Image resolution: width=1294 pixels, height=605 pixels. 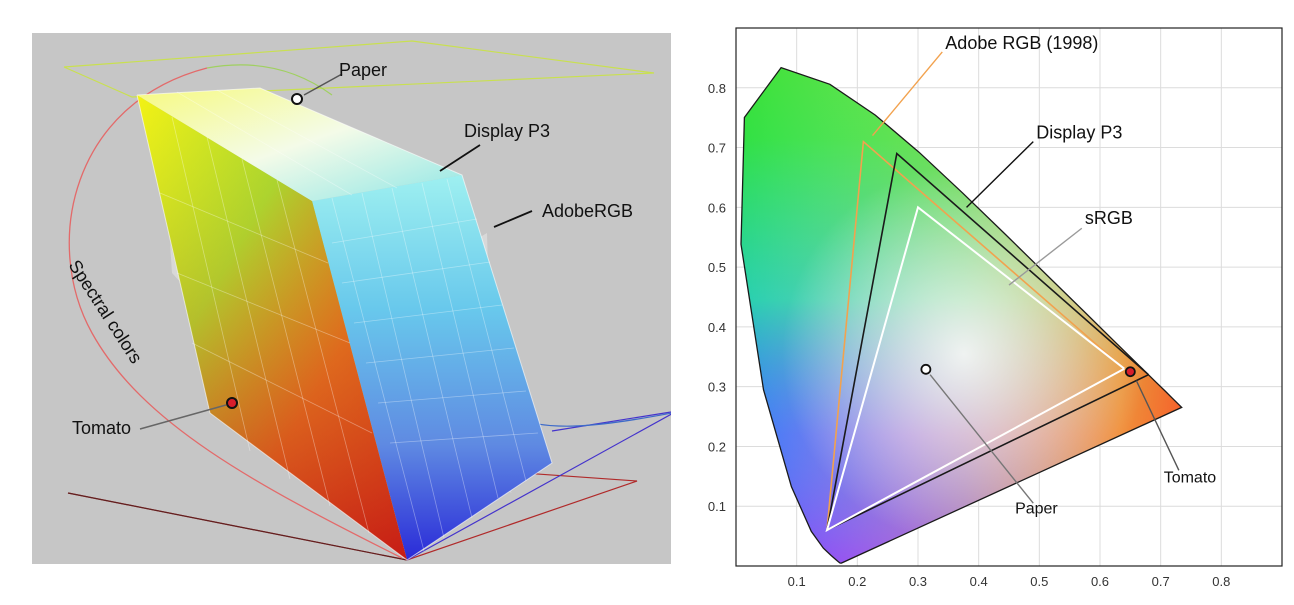 What do you see at coordinates (717, 207) in the screenshot?
I see `y-tick-label: 0.6` at bounding box center [717, 207].